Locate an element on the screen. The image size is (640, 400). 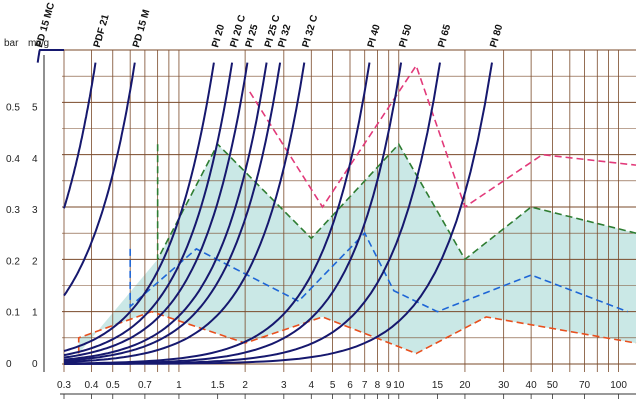
y-unit-bar: bar is located at coordinates (11, 43).